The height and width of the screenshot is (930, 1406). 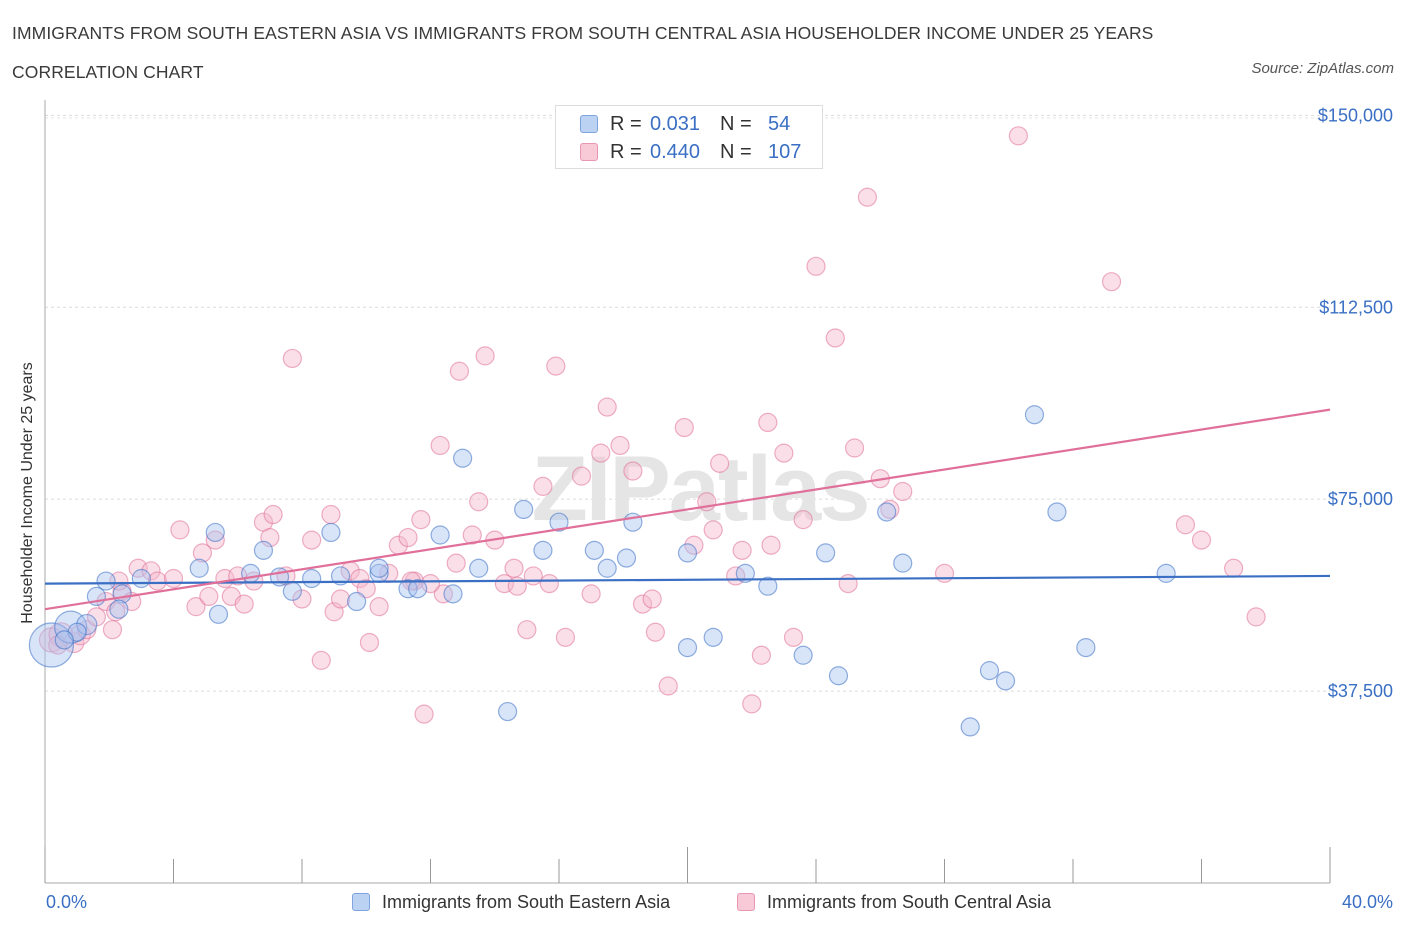 I want to click on trend-line-blue, so click(x=687, y=579).